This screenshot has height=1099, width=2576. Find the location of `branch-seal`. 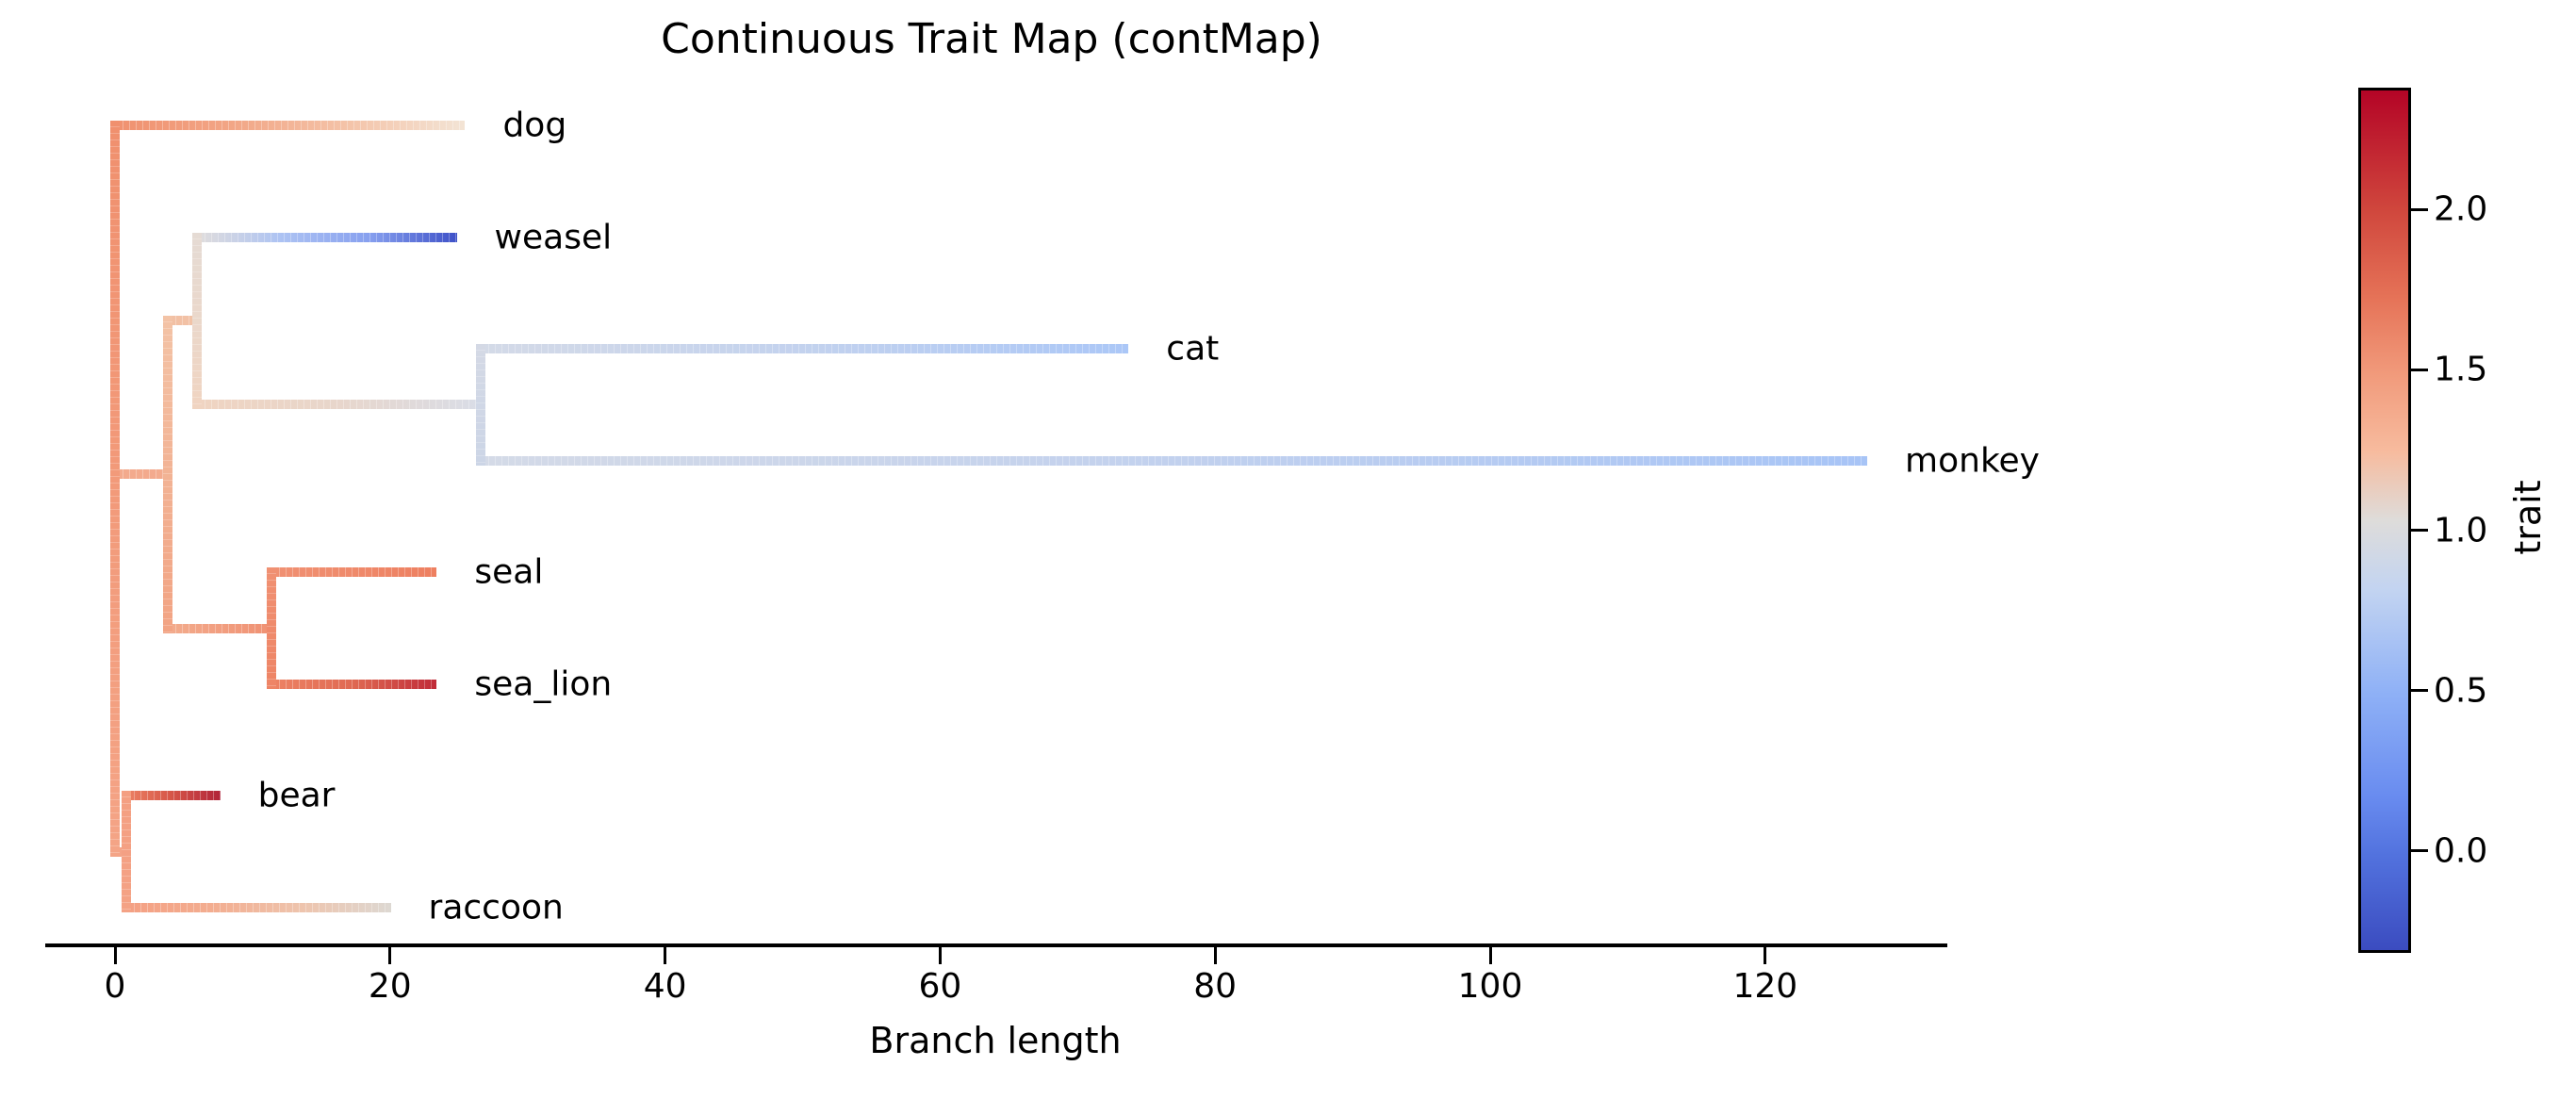

branch-seal is located at coordinates (352, 572).